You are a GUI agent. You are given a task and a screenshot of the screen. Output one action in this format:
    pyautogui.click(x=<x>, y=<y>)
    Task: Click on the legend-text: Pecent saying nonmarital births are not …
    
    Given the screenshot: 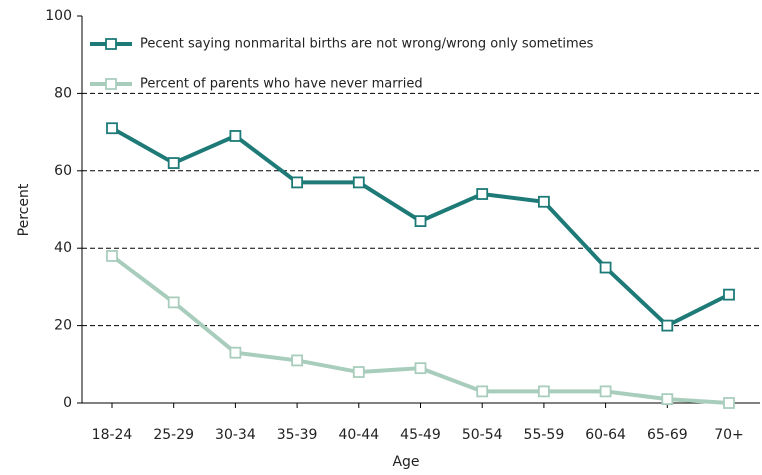 What is the action you would take?
    pyautogui.click(x=367, y=44)
    